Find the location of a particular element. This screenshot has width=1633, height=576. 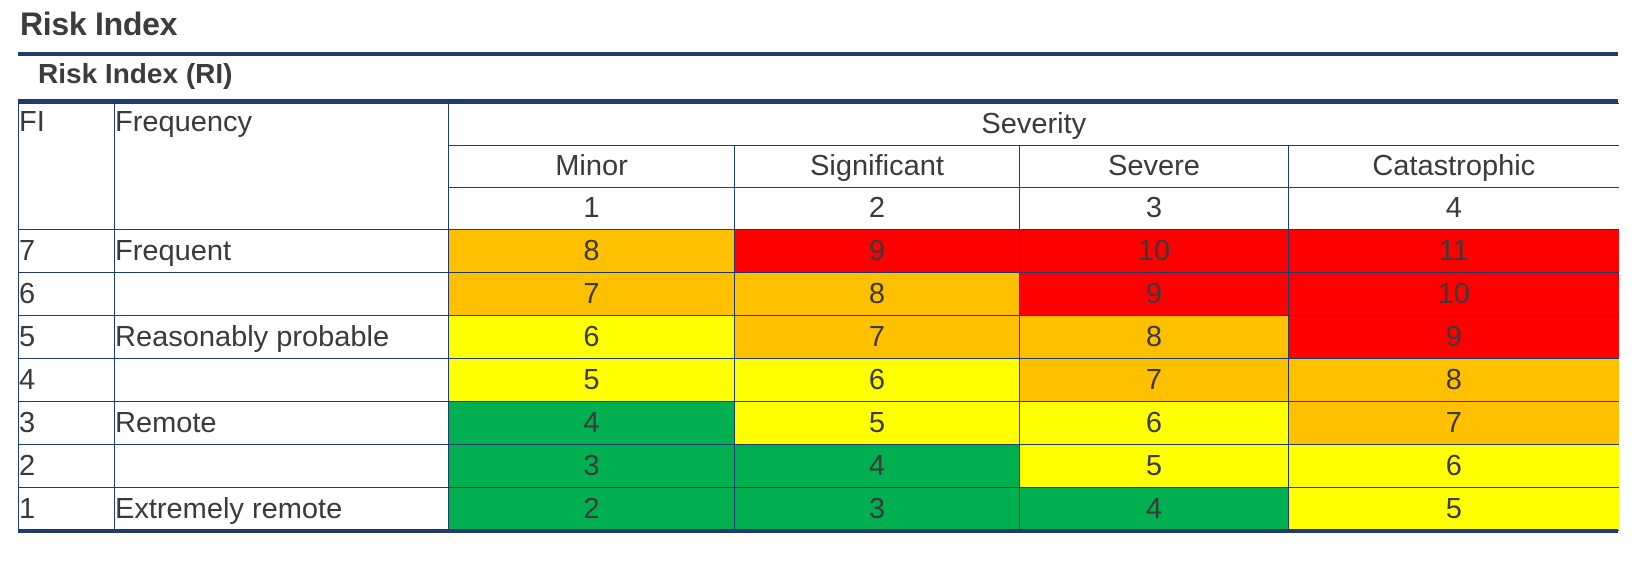

fi-value: 4 is located at coordinates (66, 380).